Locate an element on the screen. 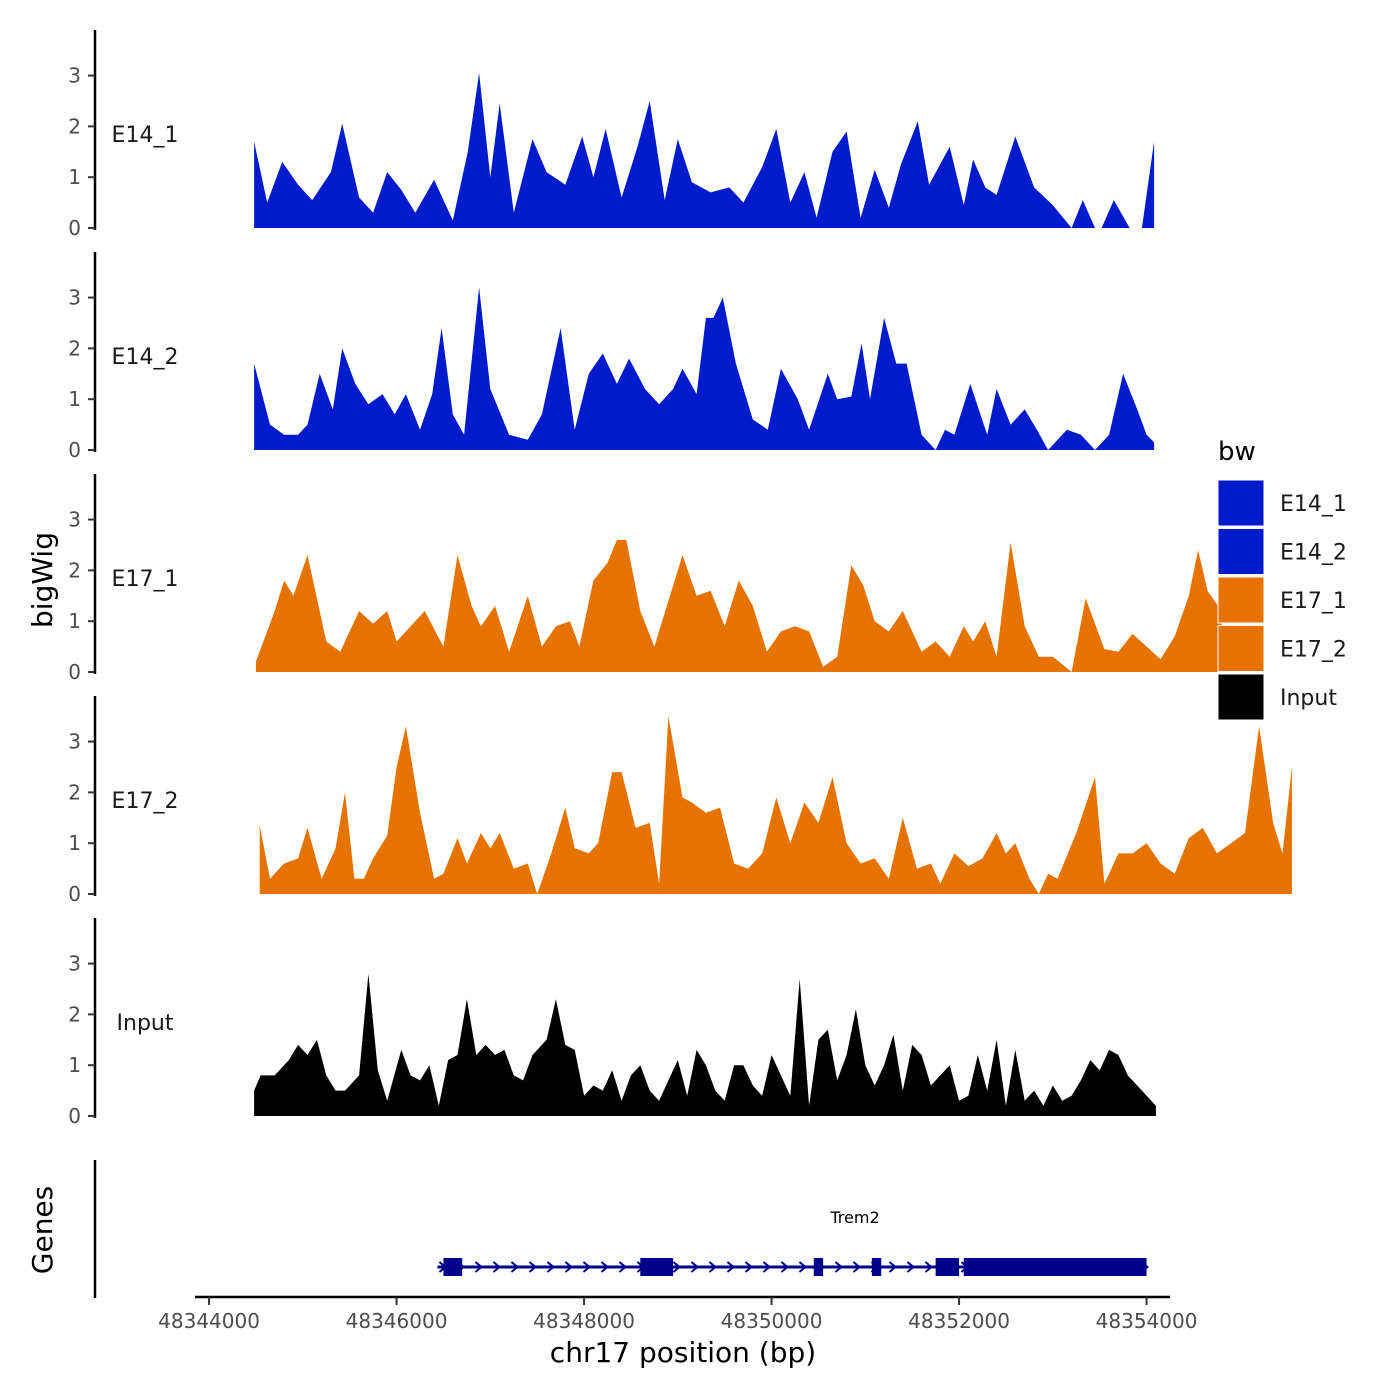 The image size is (1400, 1400). genes-axis-title: Genes is located at coordinates (42, 1230).